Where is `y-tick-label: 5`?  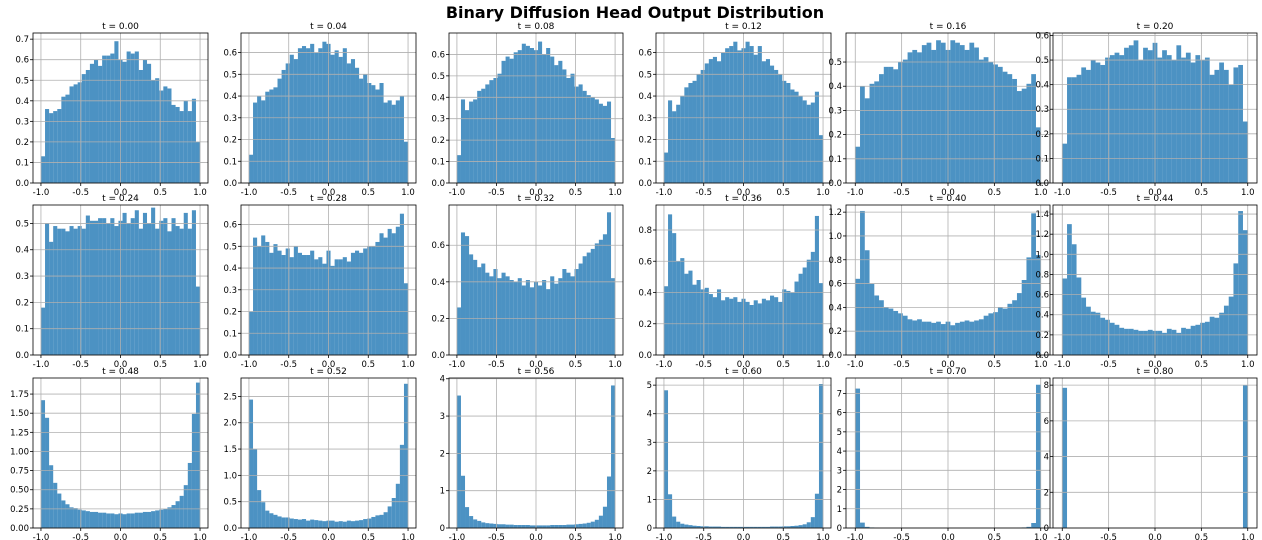 y-tick-label: 5 is located at coordinates (649, 386).